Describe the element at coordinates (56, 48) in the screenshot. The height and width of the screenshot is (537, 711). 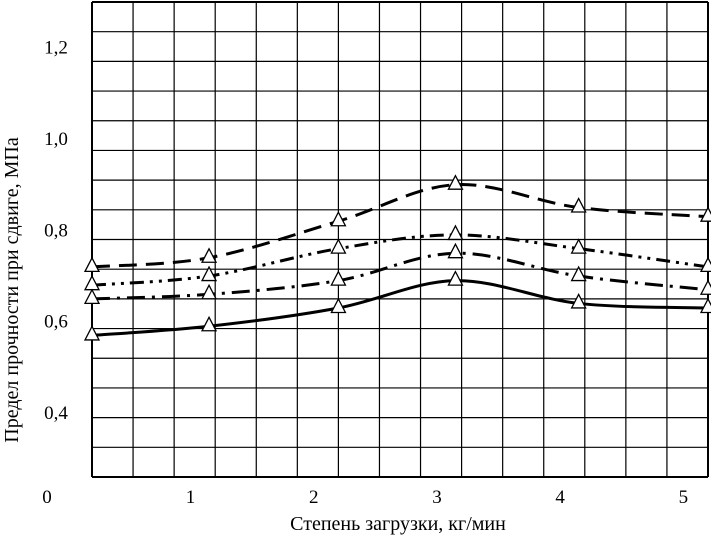
I see `y-tick-label: 1,2` at that location.